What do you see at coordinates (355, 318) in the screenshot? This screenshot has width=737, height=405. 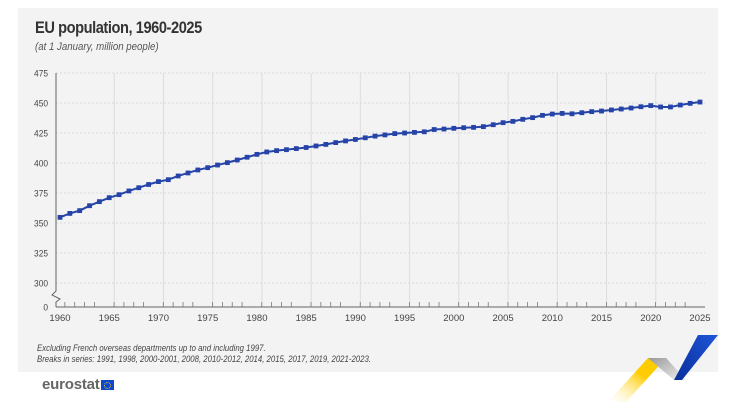 I see `x-tick-label: 1990` at bounding box center [355, 318].